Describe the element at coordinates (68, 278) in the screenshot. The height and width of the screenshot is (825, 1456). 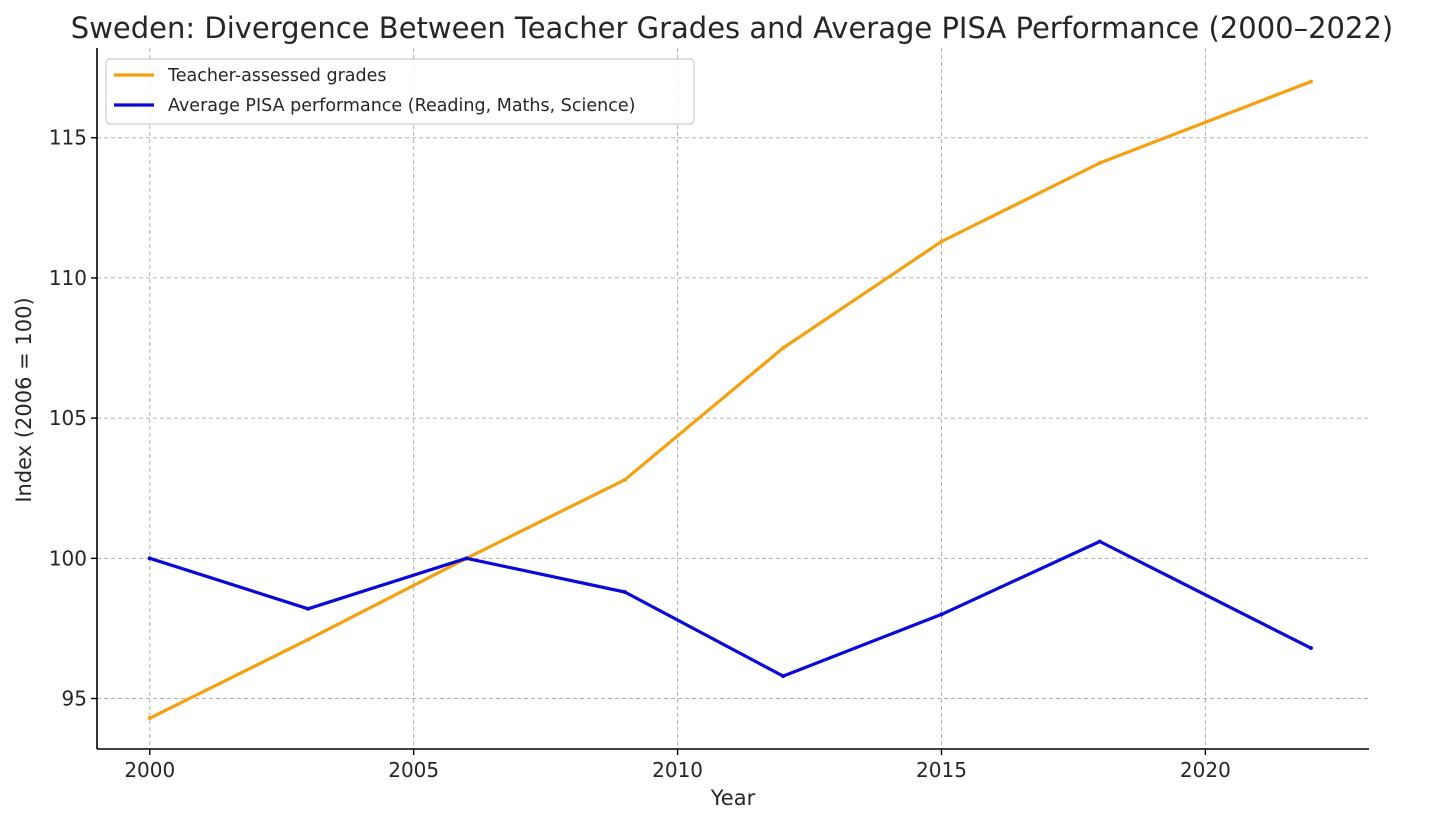
I see `y-tick-label: 110` at that location.